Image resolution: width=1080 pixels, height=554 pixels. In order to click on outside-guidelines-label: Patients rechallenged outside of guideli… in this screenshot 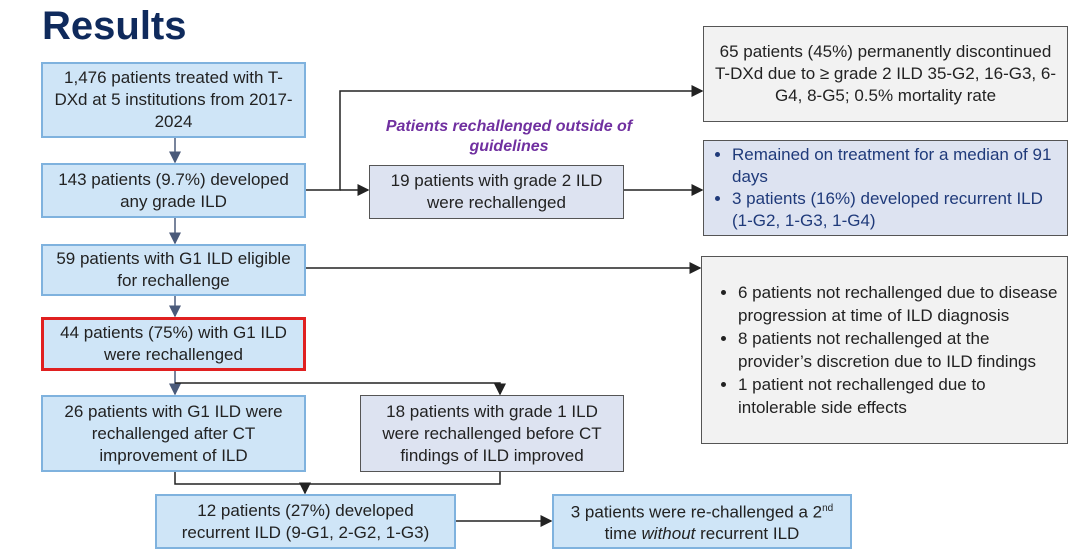, I will do `click(509, 136)`.